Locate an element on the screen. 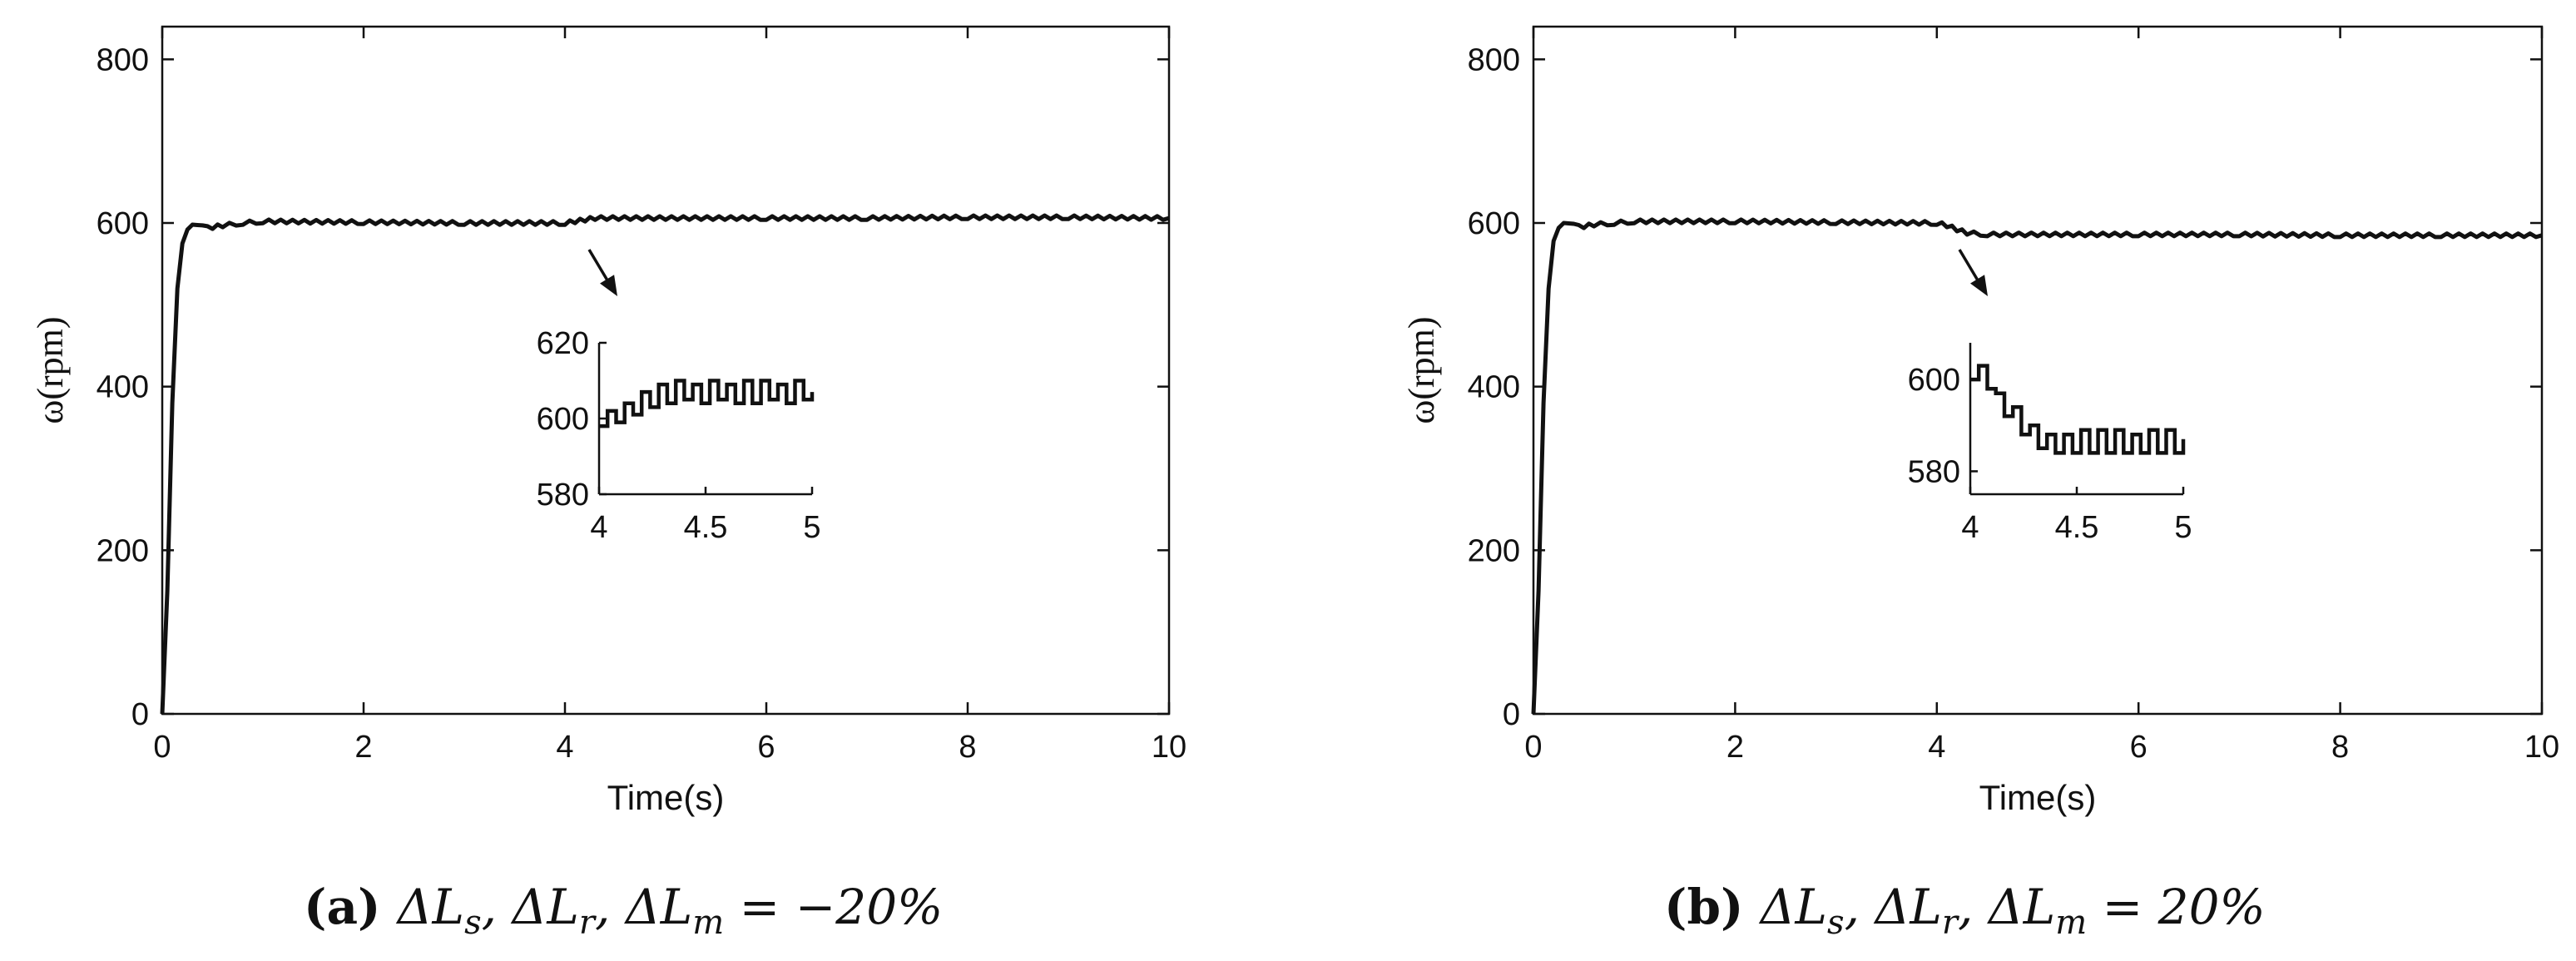 This screenshot has height=961, width=2576. inset-zoom: 4 4.5 5 580 600 620 is located at coordinates (679, 435).